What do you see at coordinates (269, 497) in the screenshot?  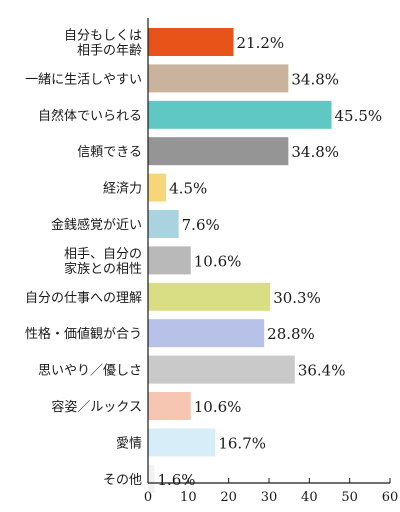 I see `x-tick-label: 30` at bounding box center [269, 497].